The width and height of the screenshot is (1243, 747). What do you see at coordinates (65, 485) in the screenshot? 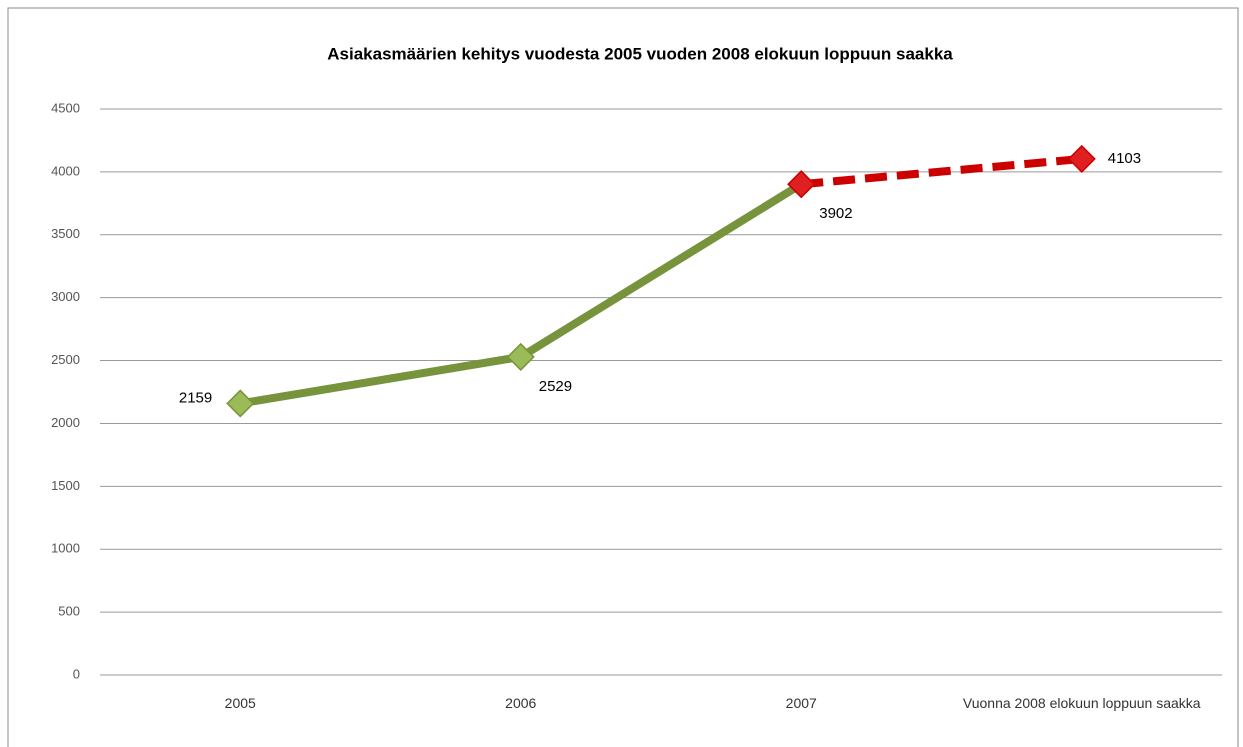
I see `y-tick-label: 1500` at bounding box center [65, 485].